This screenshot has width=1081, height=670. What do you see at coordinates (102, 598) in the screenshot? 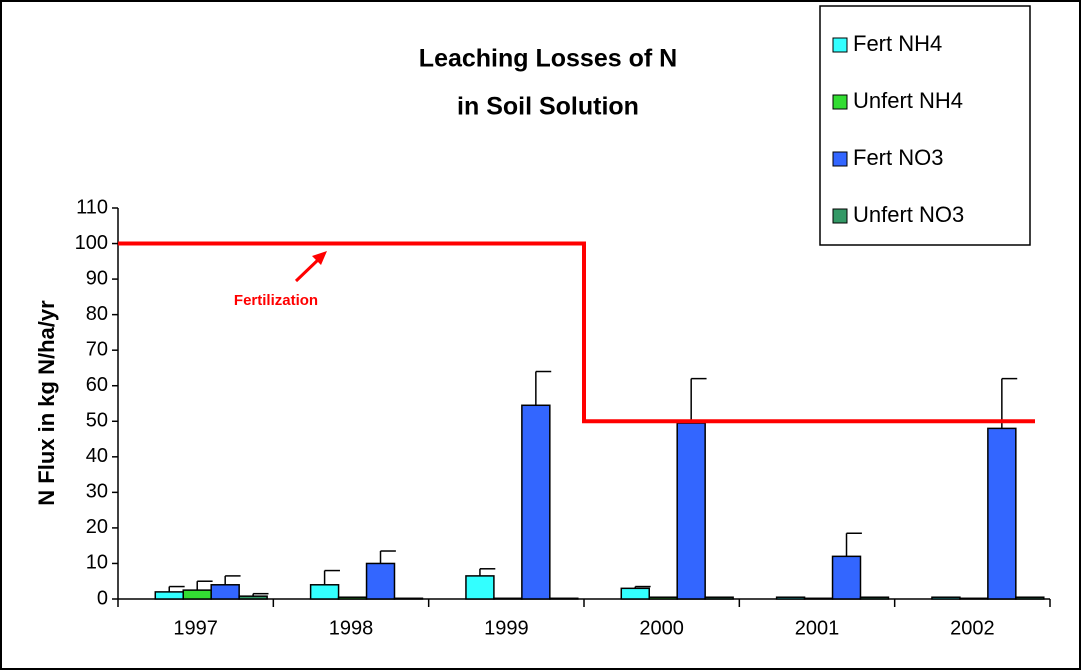
I see `y-tick-label: 0` at bounding box center [102, 598].